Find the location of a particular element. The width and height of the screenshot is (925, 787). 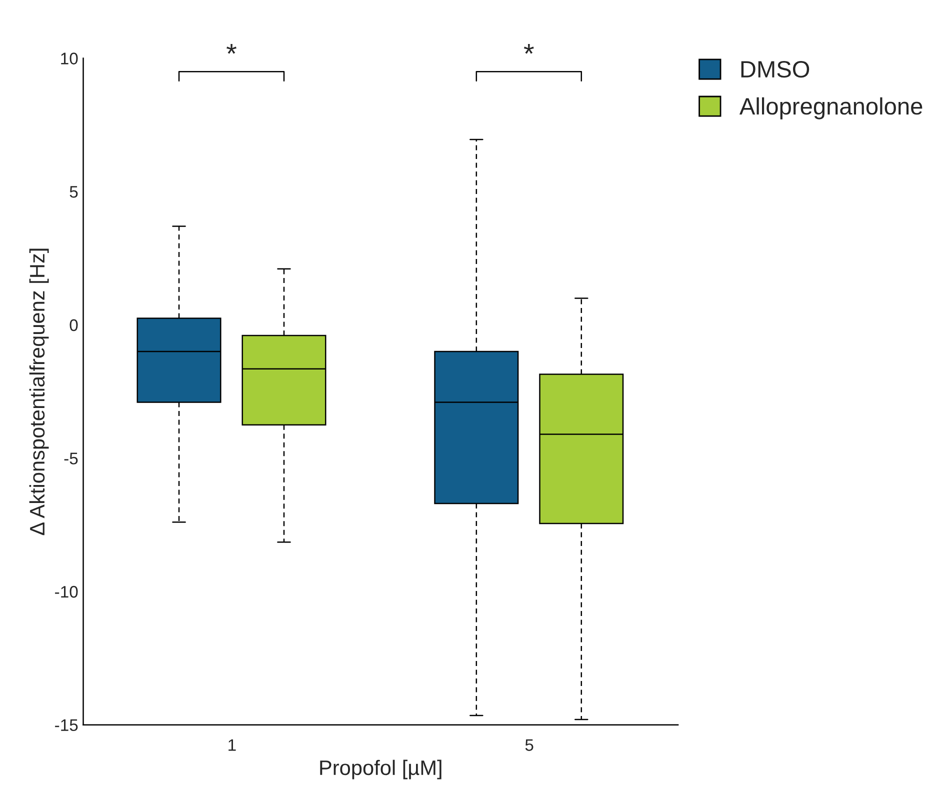

legend-label: DMSO is located at coordinates (775, 69).